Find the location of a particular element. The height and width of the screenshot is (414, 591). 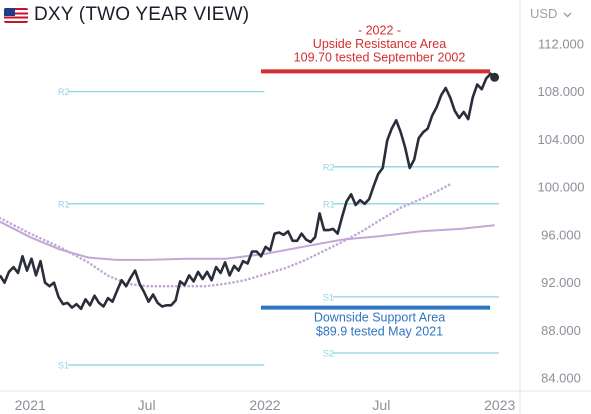

chart-header: DXY (TWO YEAR VIEW) is located at coordinates (126, 15).